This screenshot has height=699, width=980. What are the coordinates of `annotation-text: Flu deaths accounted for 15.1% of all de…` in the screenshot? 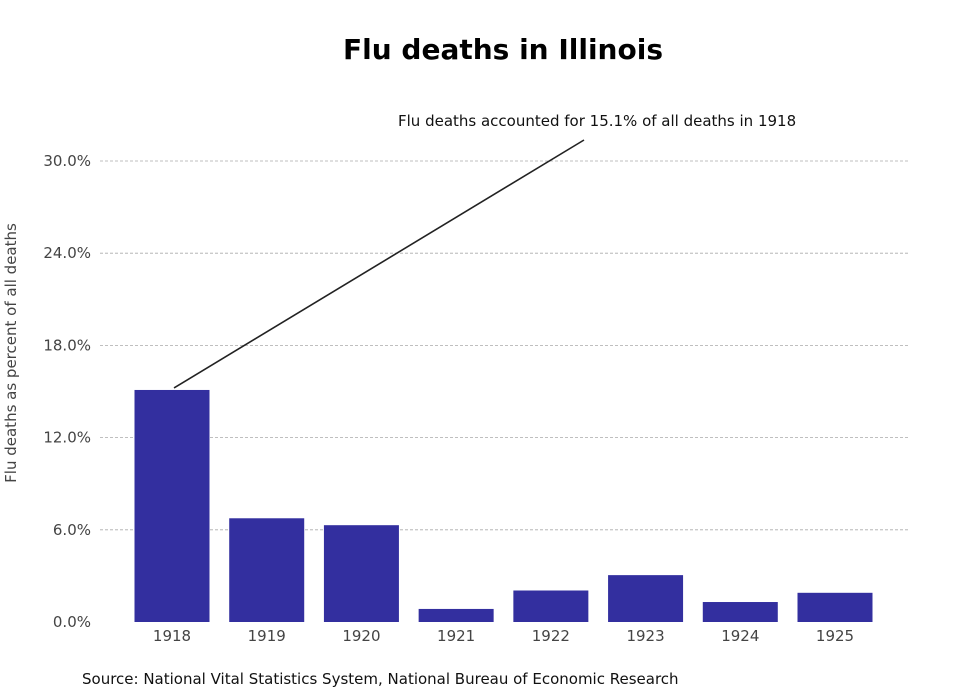 It's located at (597, 121).